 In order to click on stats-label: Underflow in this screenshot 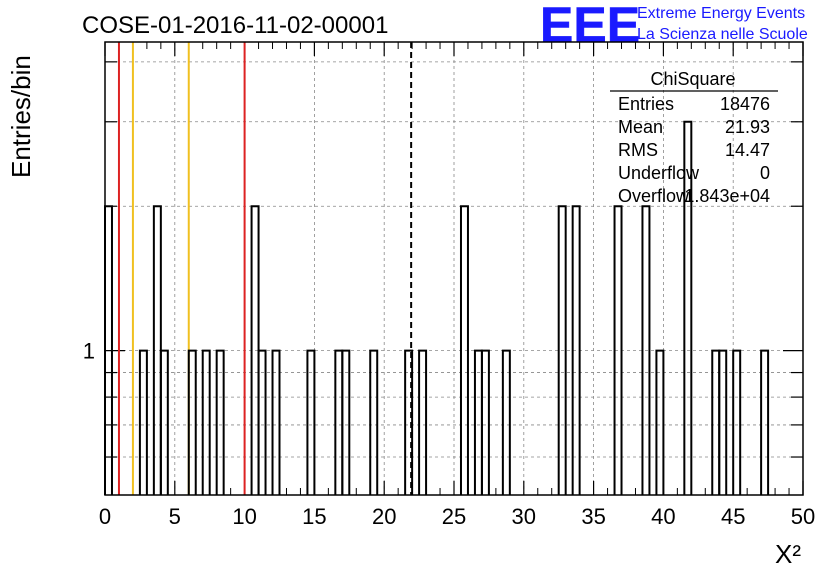, I will do `click(659, 173)`.